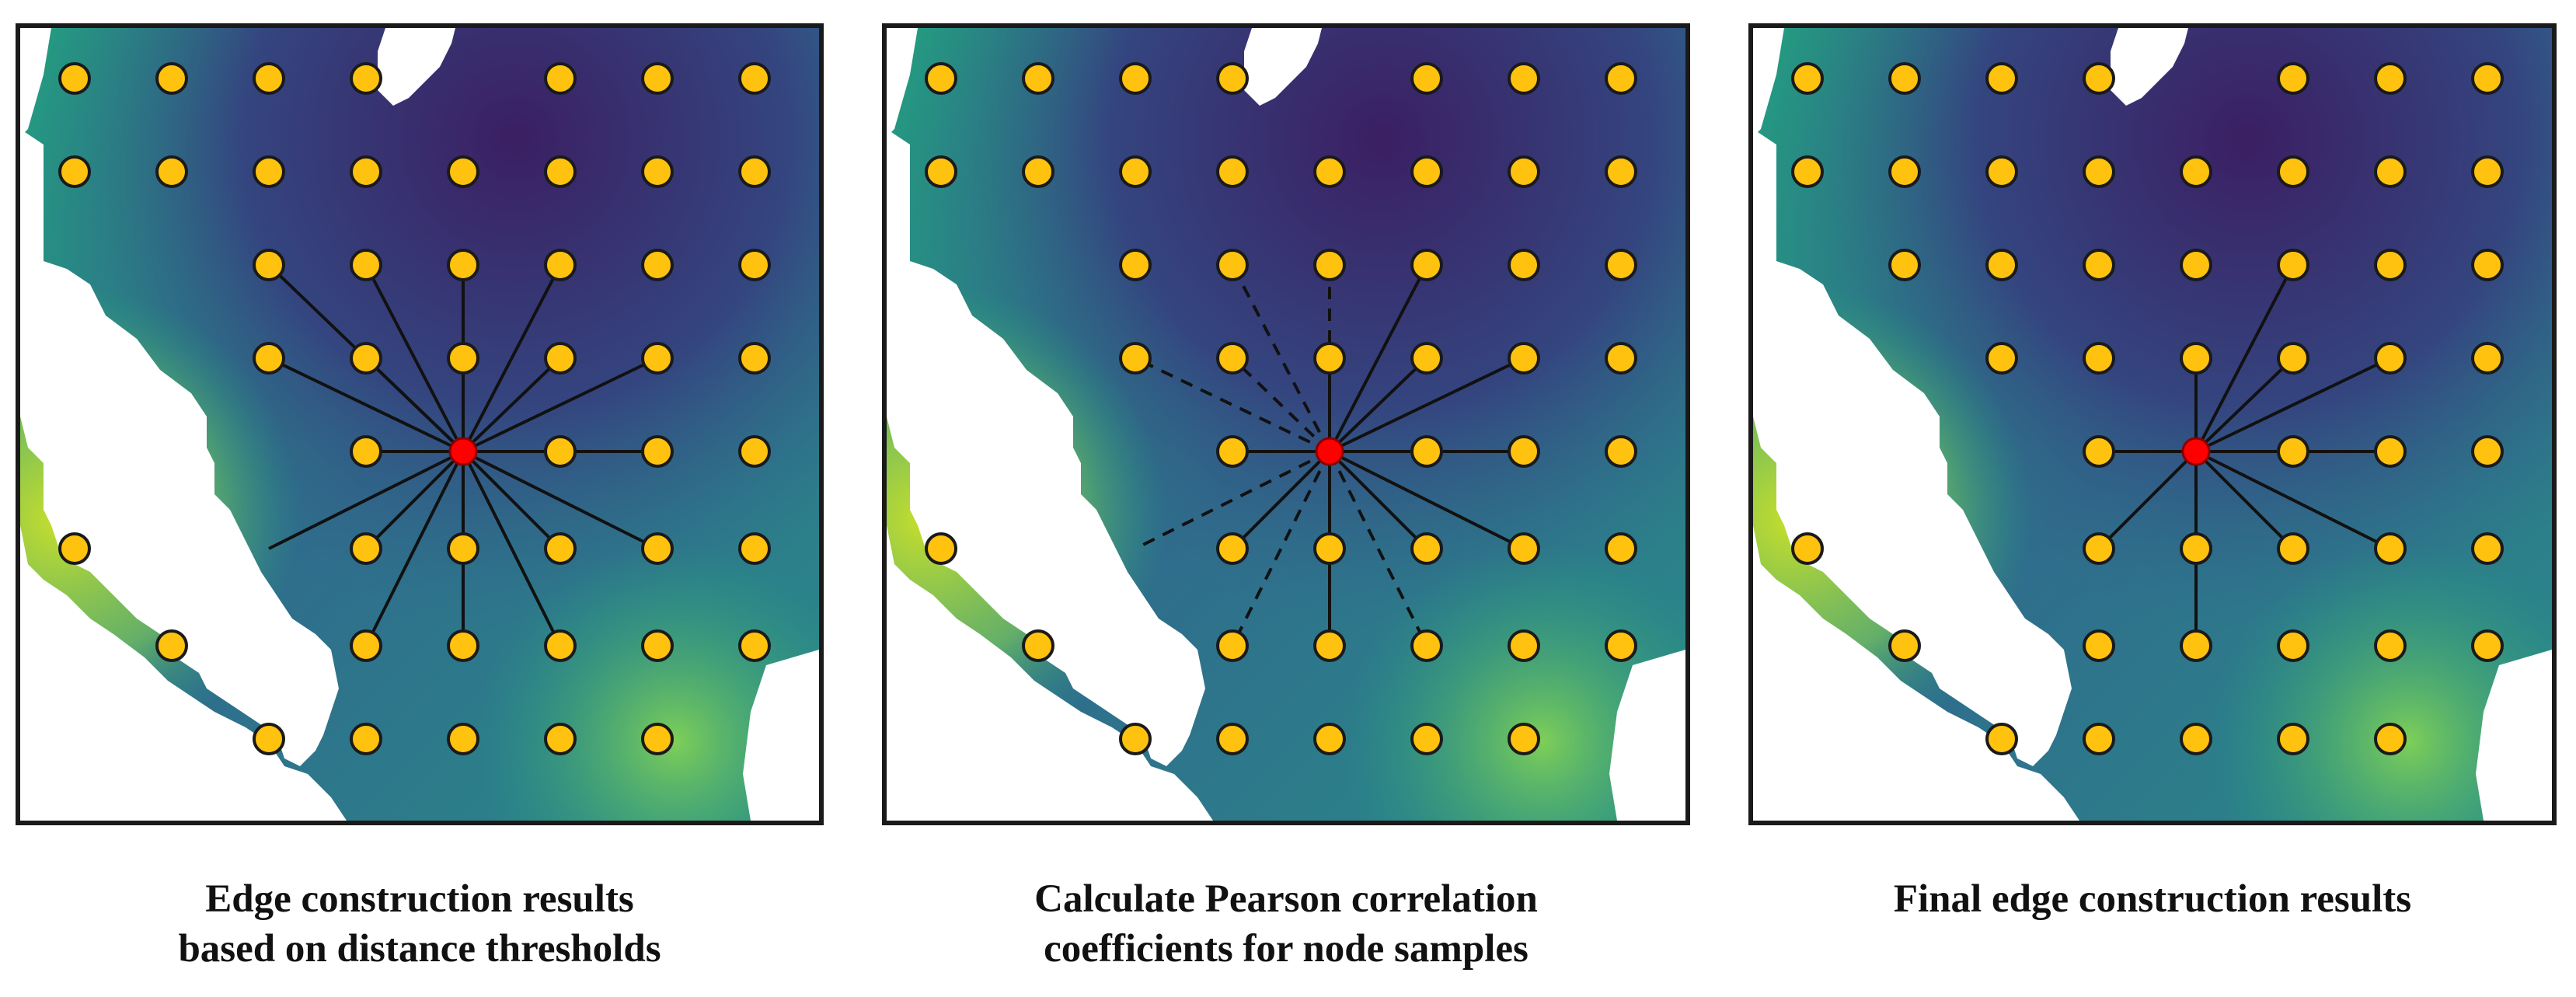 The height and width of the screenshot is (997, 2576). I want to click on caption-final-edges: Final edge construction results, so click(2152, 899).